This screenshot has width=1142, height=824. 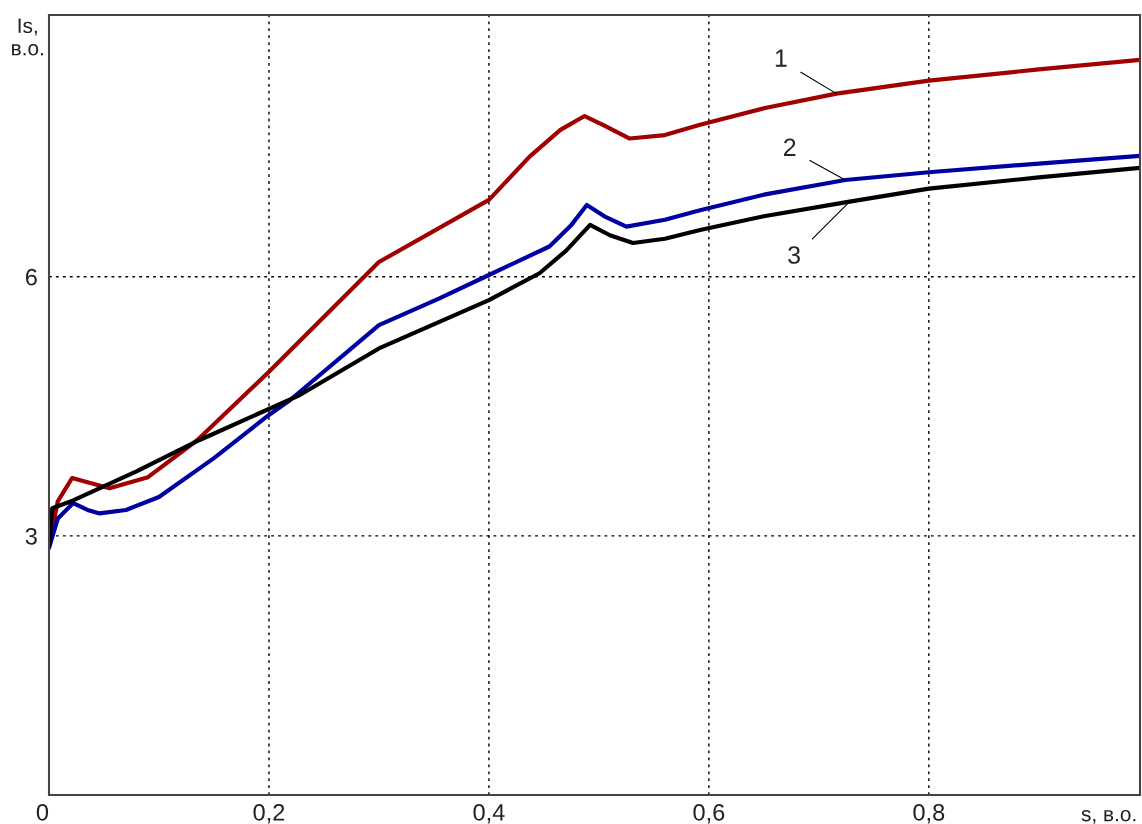 I want to click on annotation: 3, so click(x=794, y=255).